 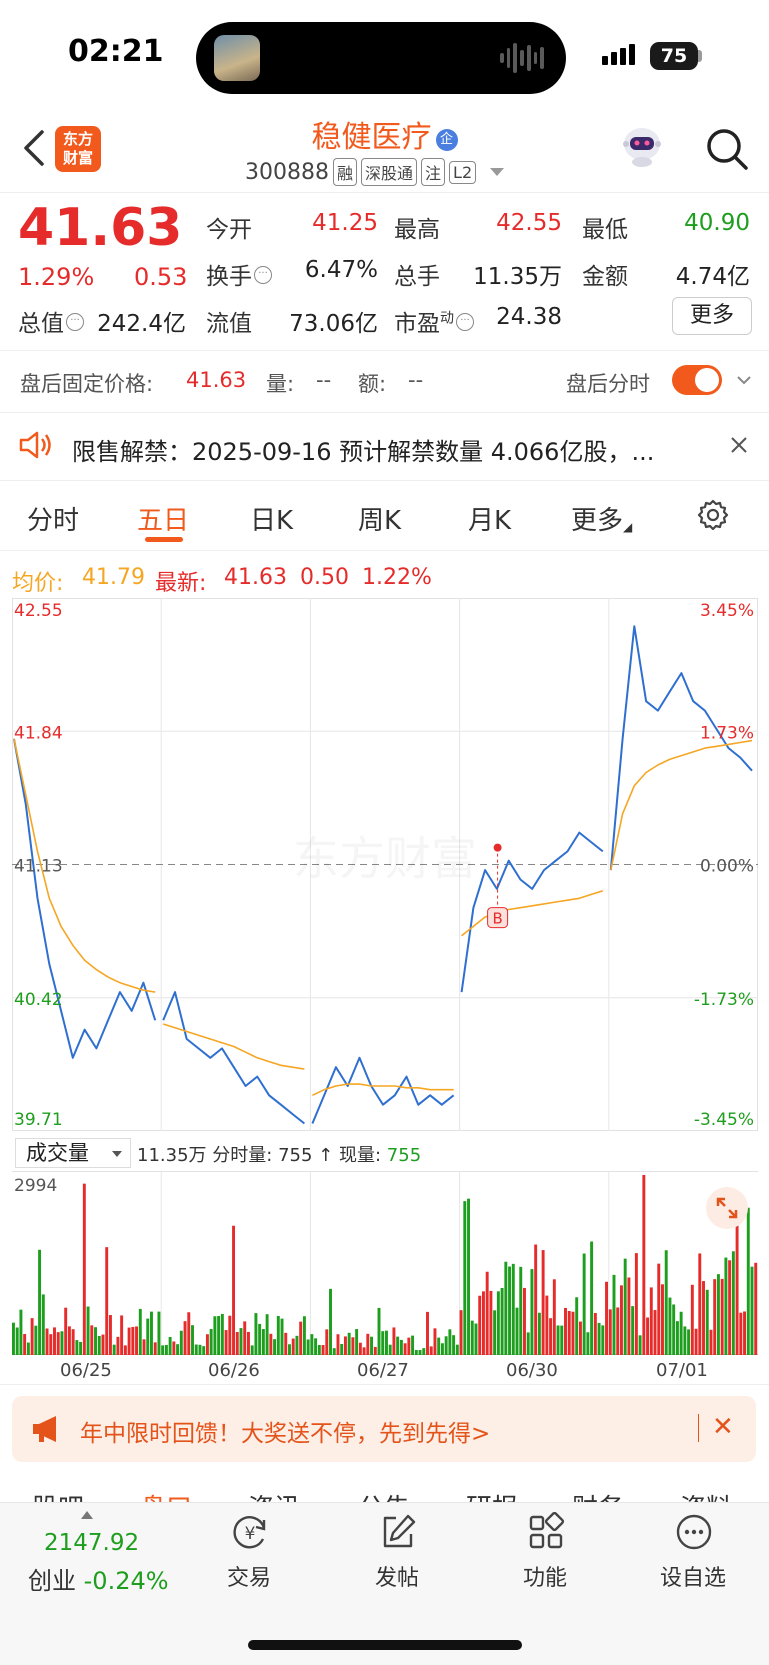 I want to click on more-quote-button: 更多, so click(x=712, y=316).